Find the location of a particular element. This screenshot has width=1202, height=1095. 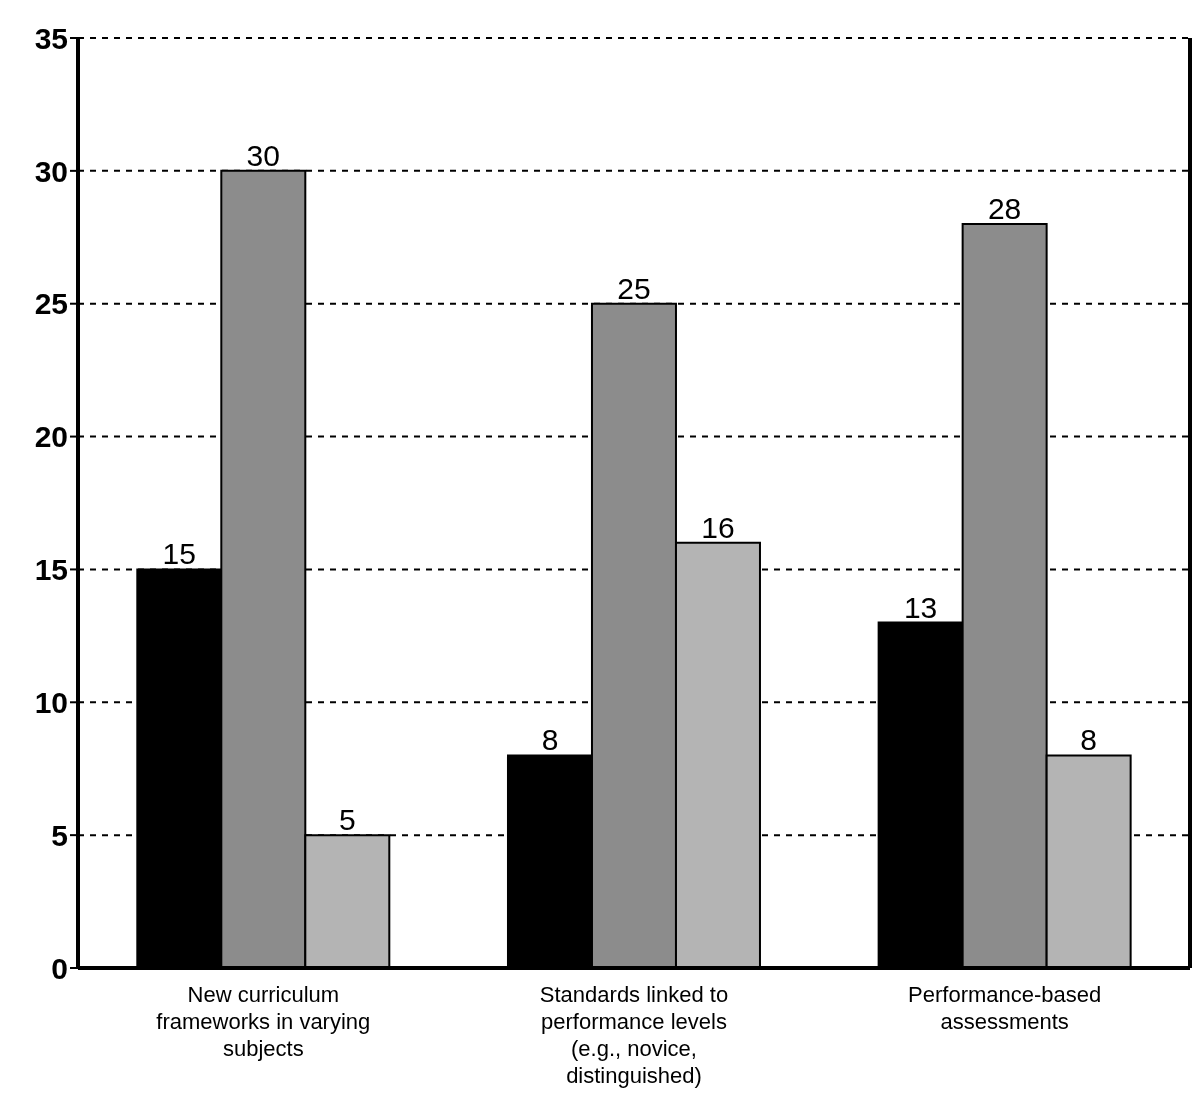

y-tick-label: 35 is located at coordinates (51, 38).